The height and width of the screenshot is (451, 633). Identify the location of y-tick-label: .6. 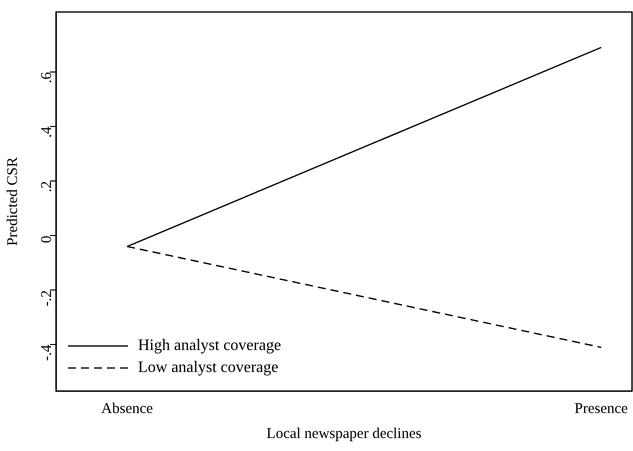
(46, 77).